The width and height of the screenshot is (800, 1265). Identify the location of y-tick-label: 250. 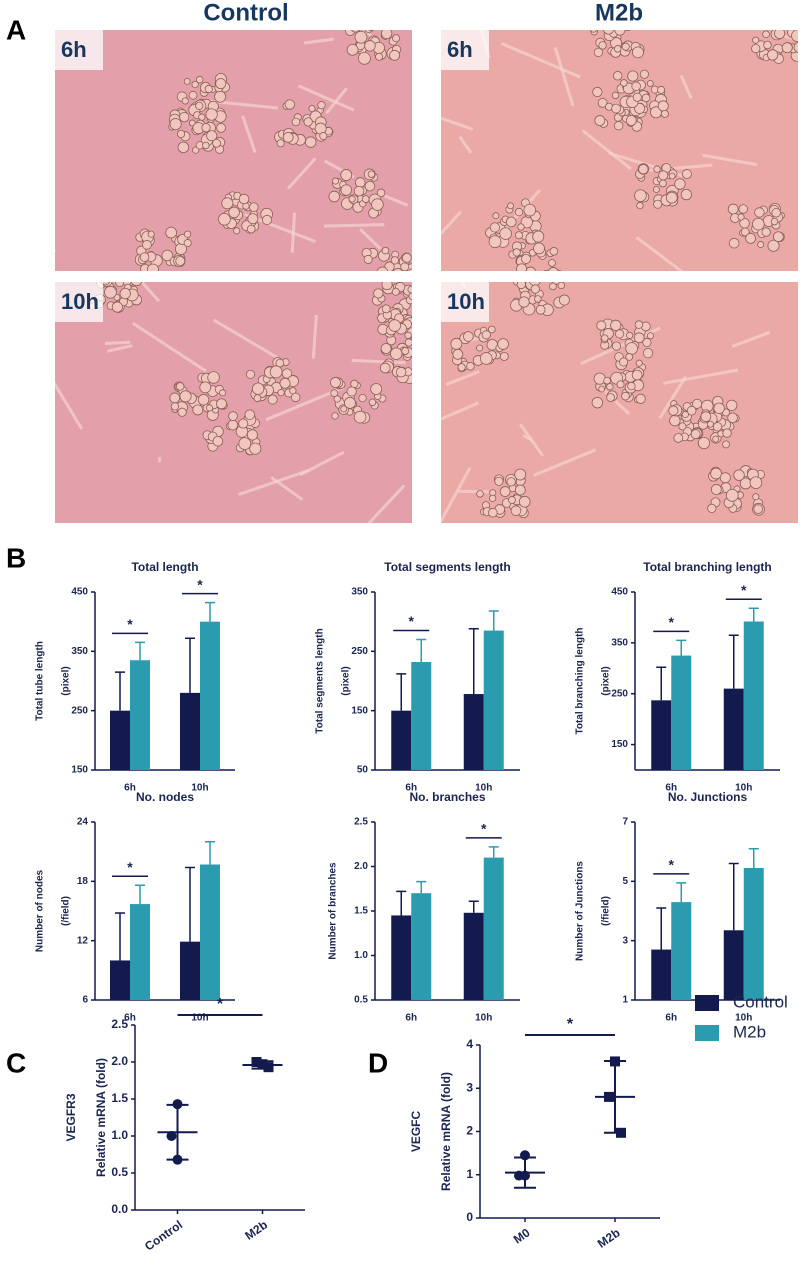
(79, 710).